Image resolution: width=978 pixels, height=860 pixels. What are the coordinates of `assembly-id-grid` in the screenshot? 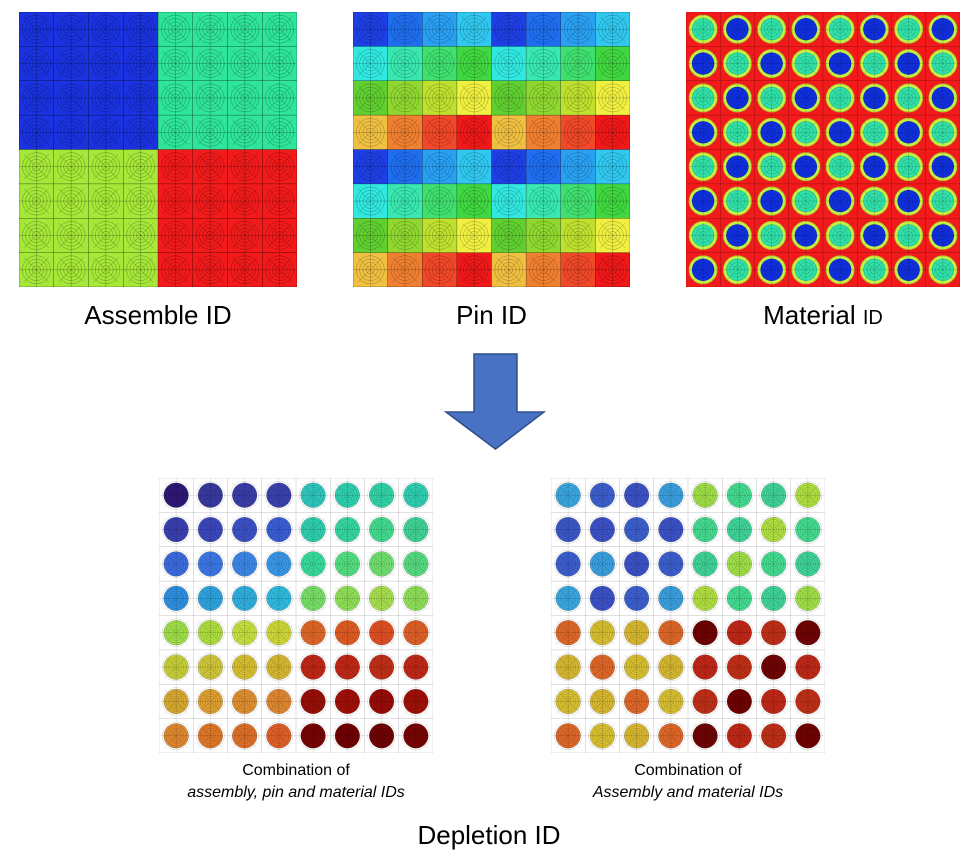 It's located at (158, 149).